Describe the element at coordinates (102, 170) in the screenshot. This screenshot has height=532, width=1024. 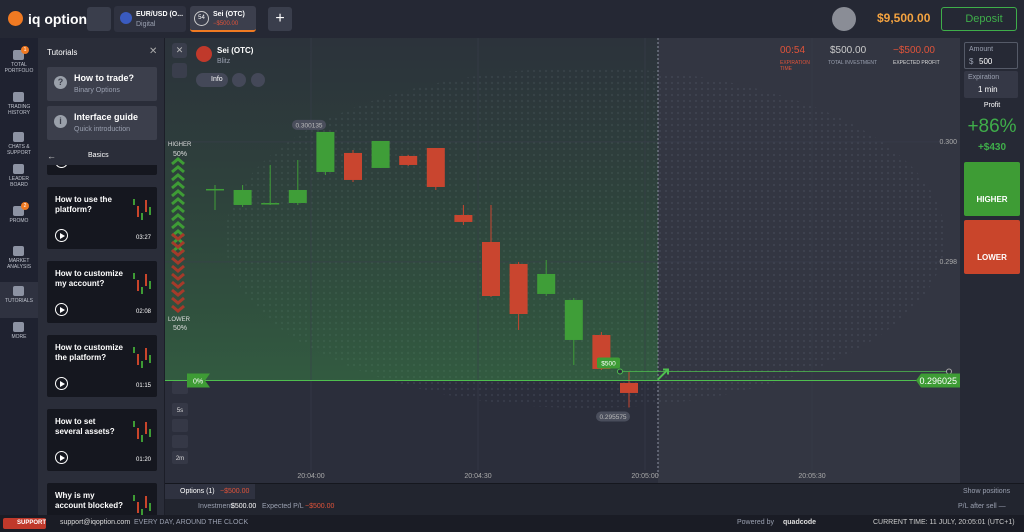
I see `video-card: 01:51` at that location.